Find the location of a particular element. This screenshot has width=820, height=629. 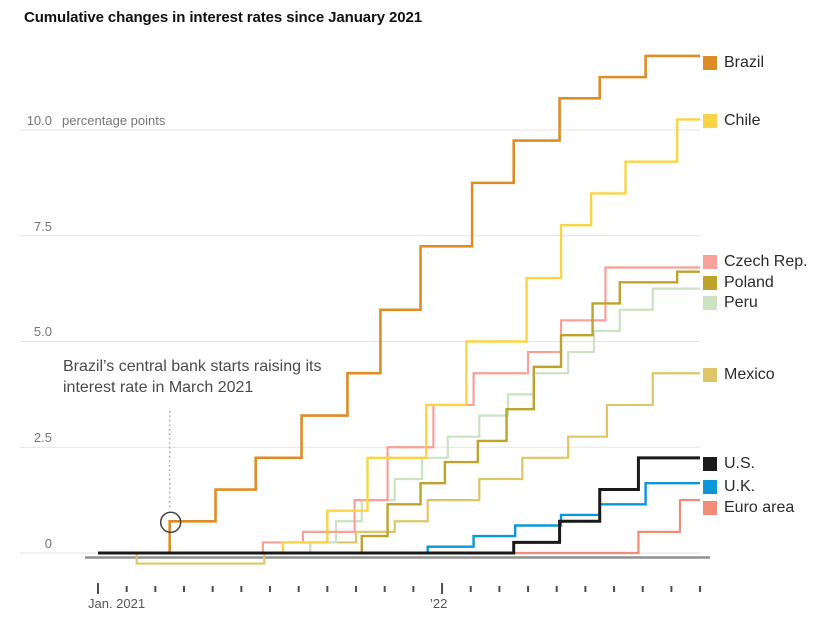

annotation-circle-marker is located at coordinates (170, 522).